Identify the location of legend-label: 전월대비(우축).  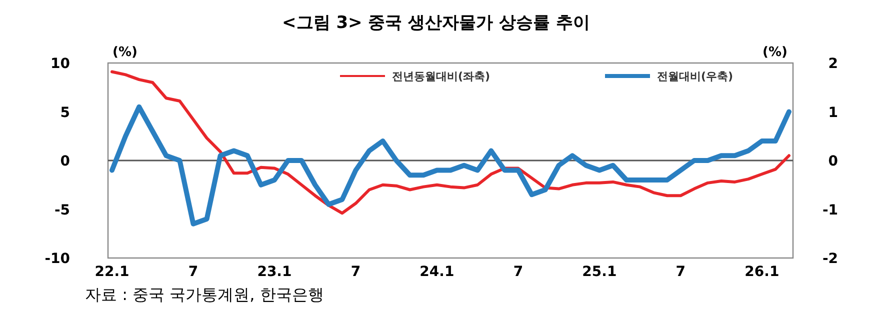
(695, 76).